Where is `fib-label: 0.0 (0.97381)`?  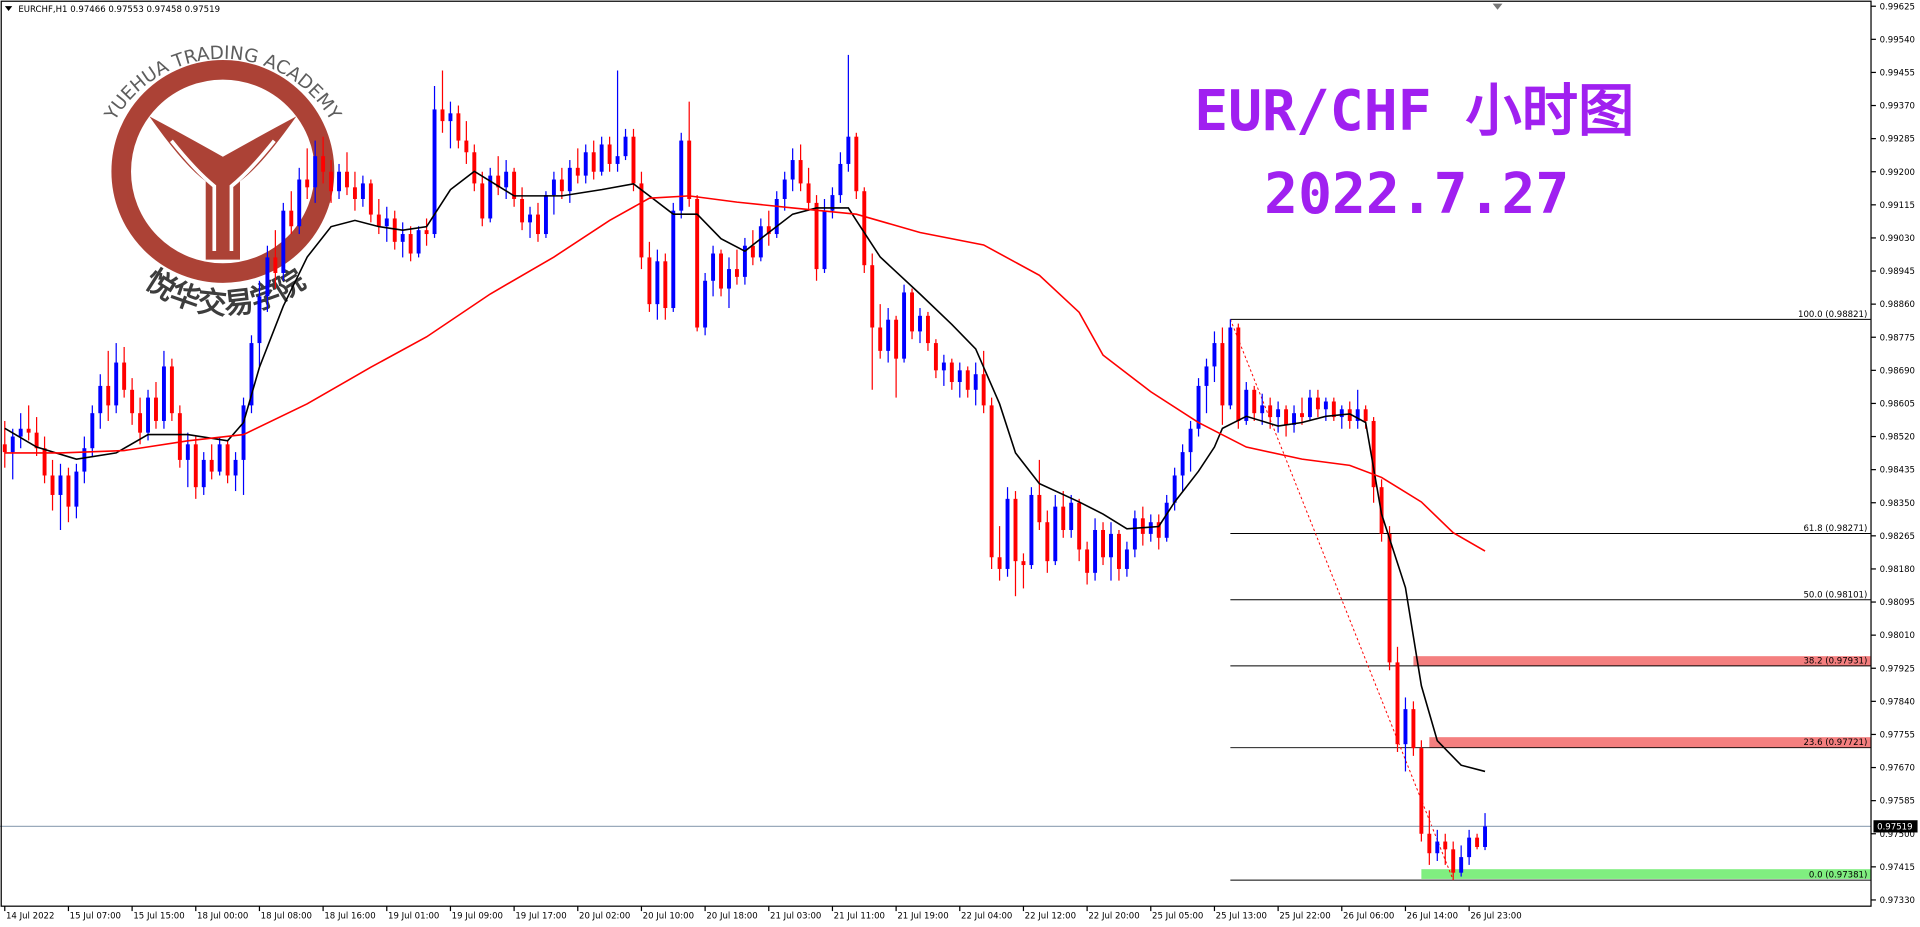
fib-label: 0.0 (0.97381) is located at coordinates (1838, 876).